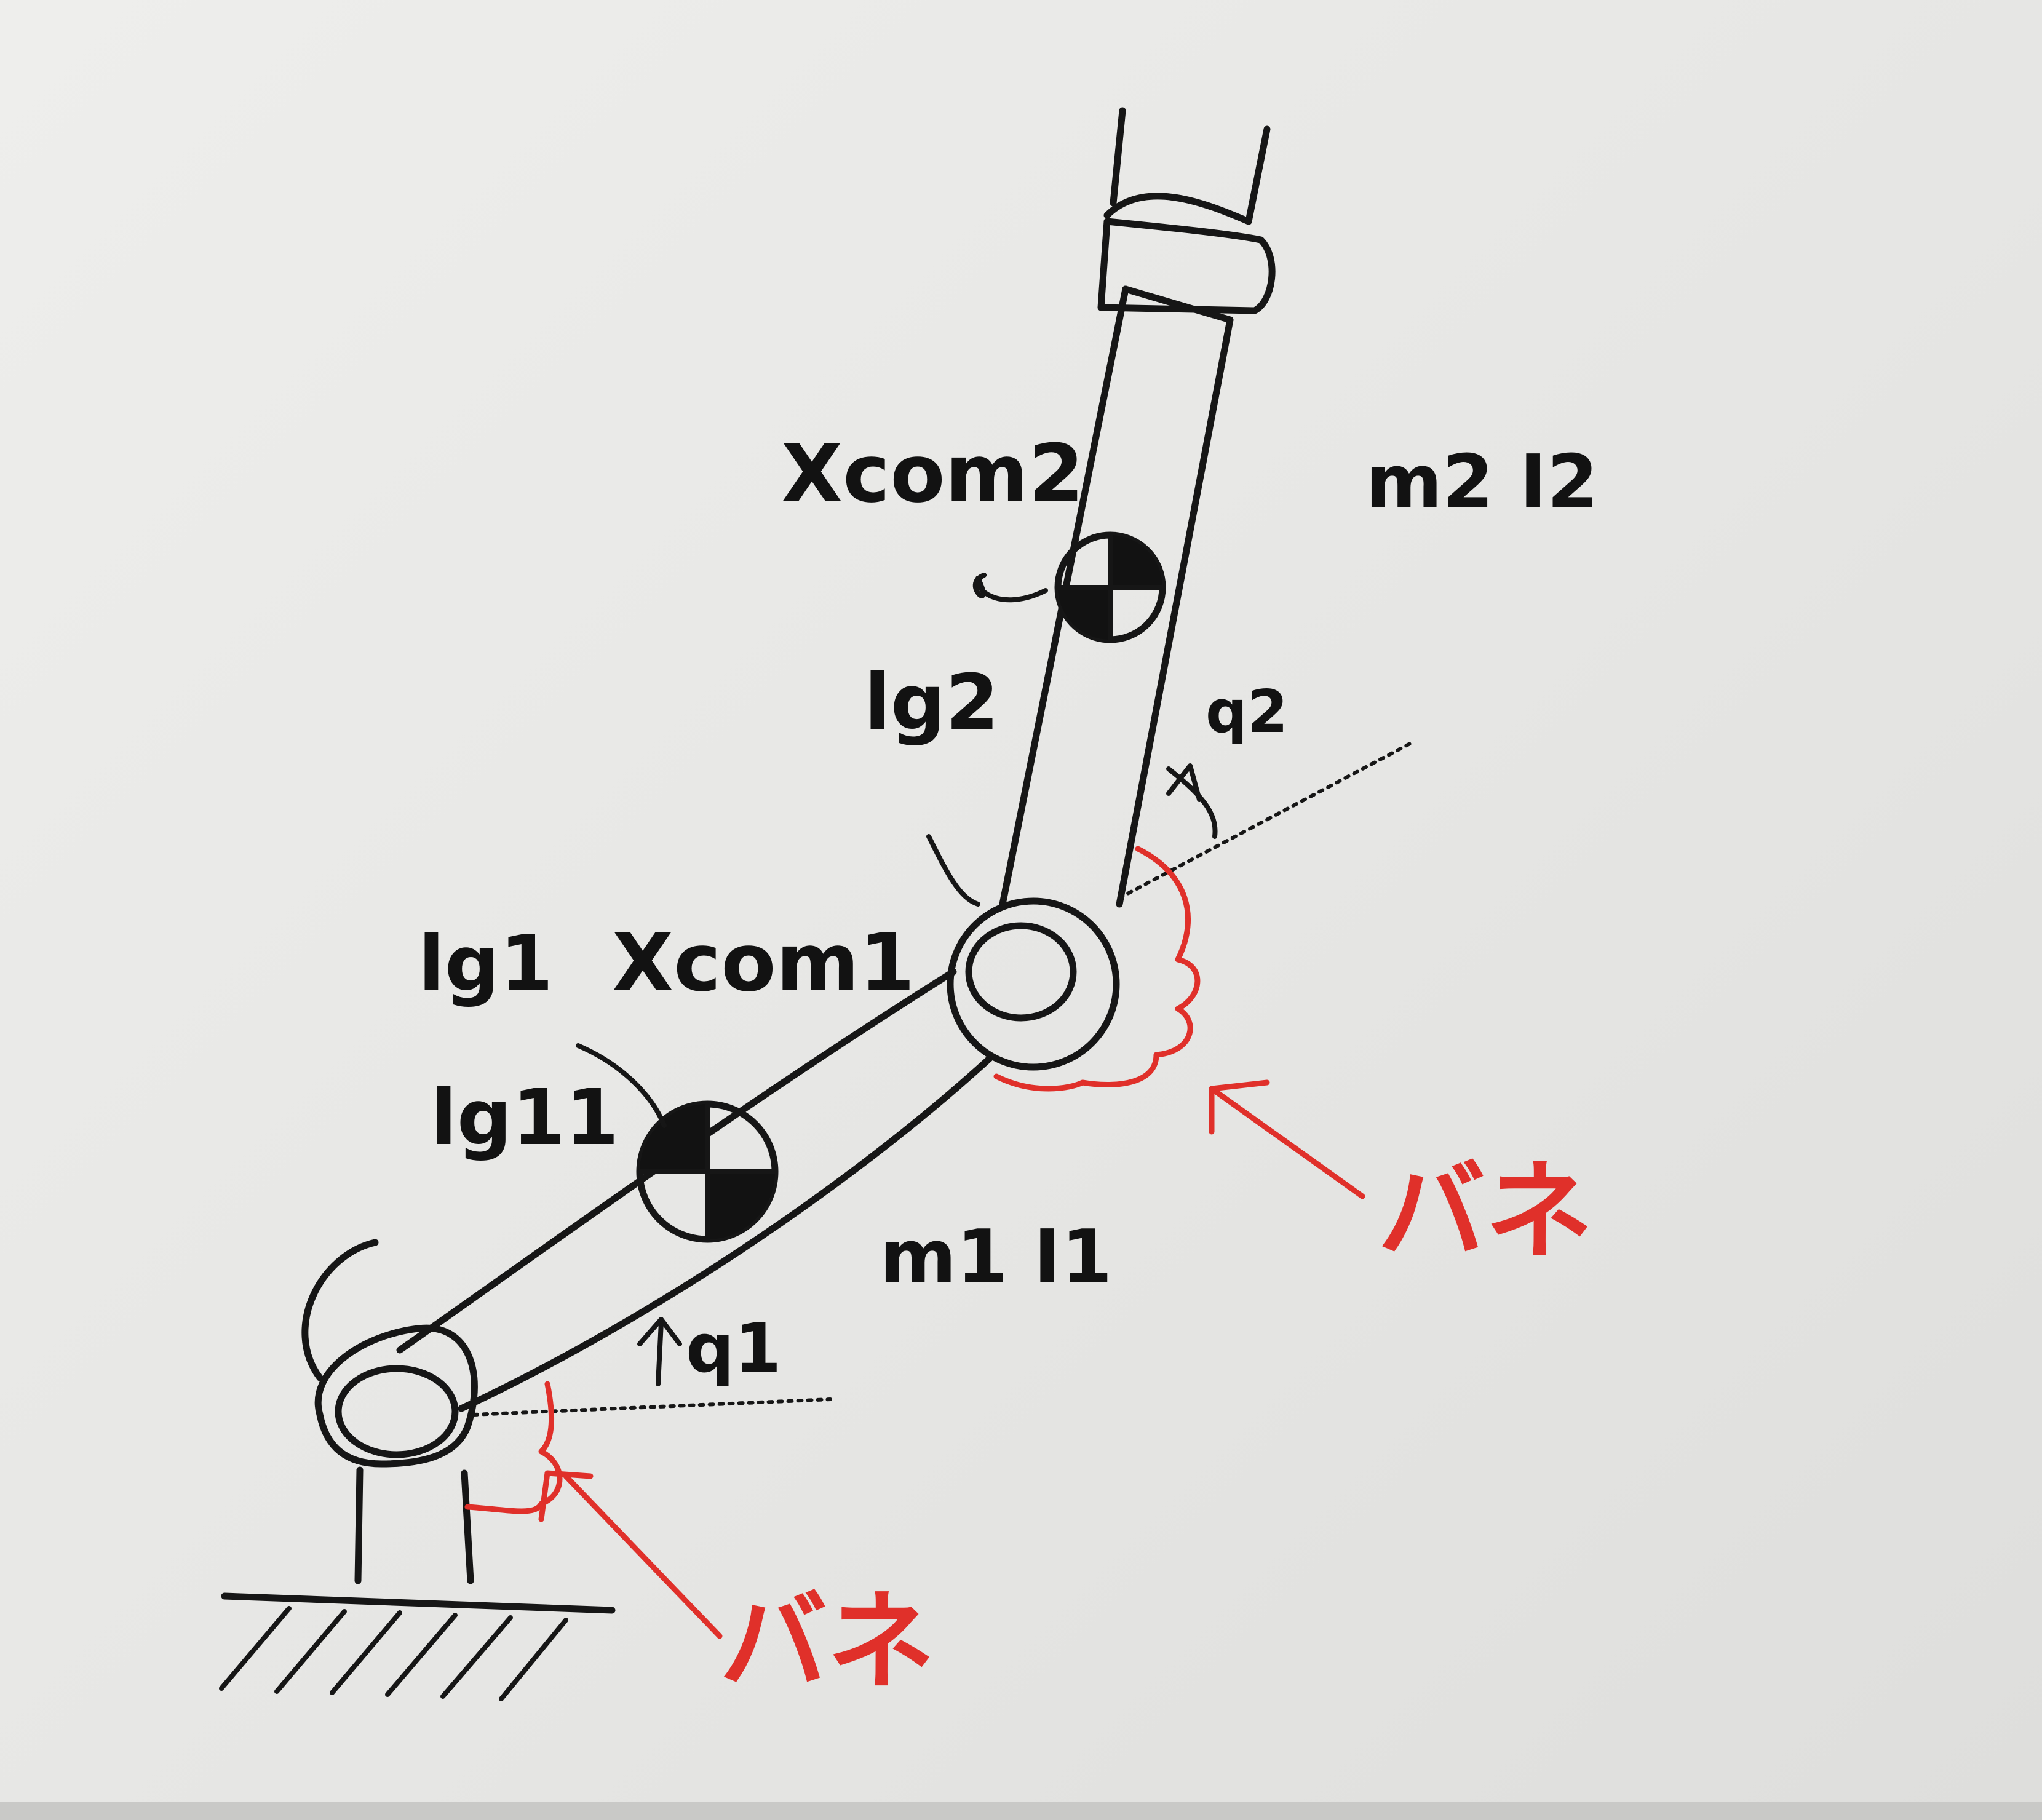 The image size is (2042, 1820). I want to click on spring-arrow-icon, so click(952, 1359).